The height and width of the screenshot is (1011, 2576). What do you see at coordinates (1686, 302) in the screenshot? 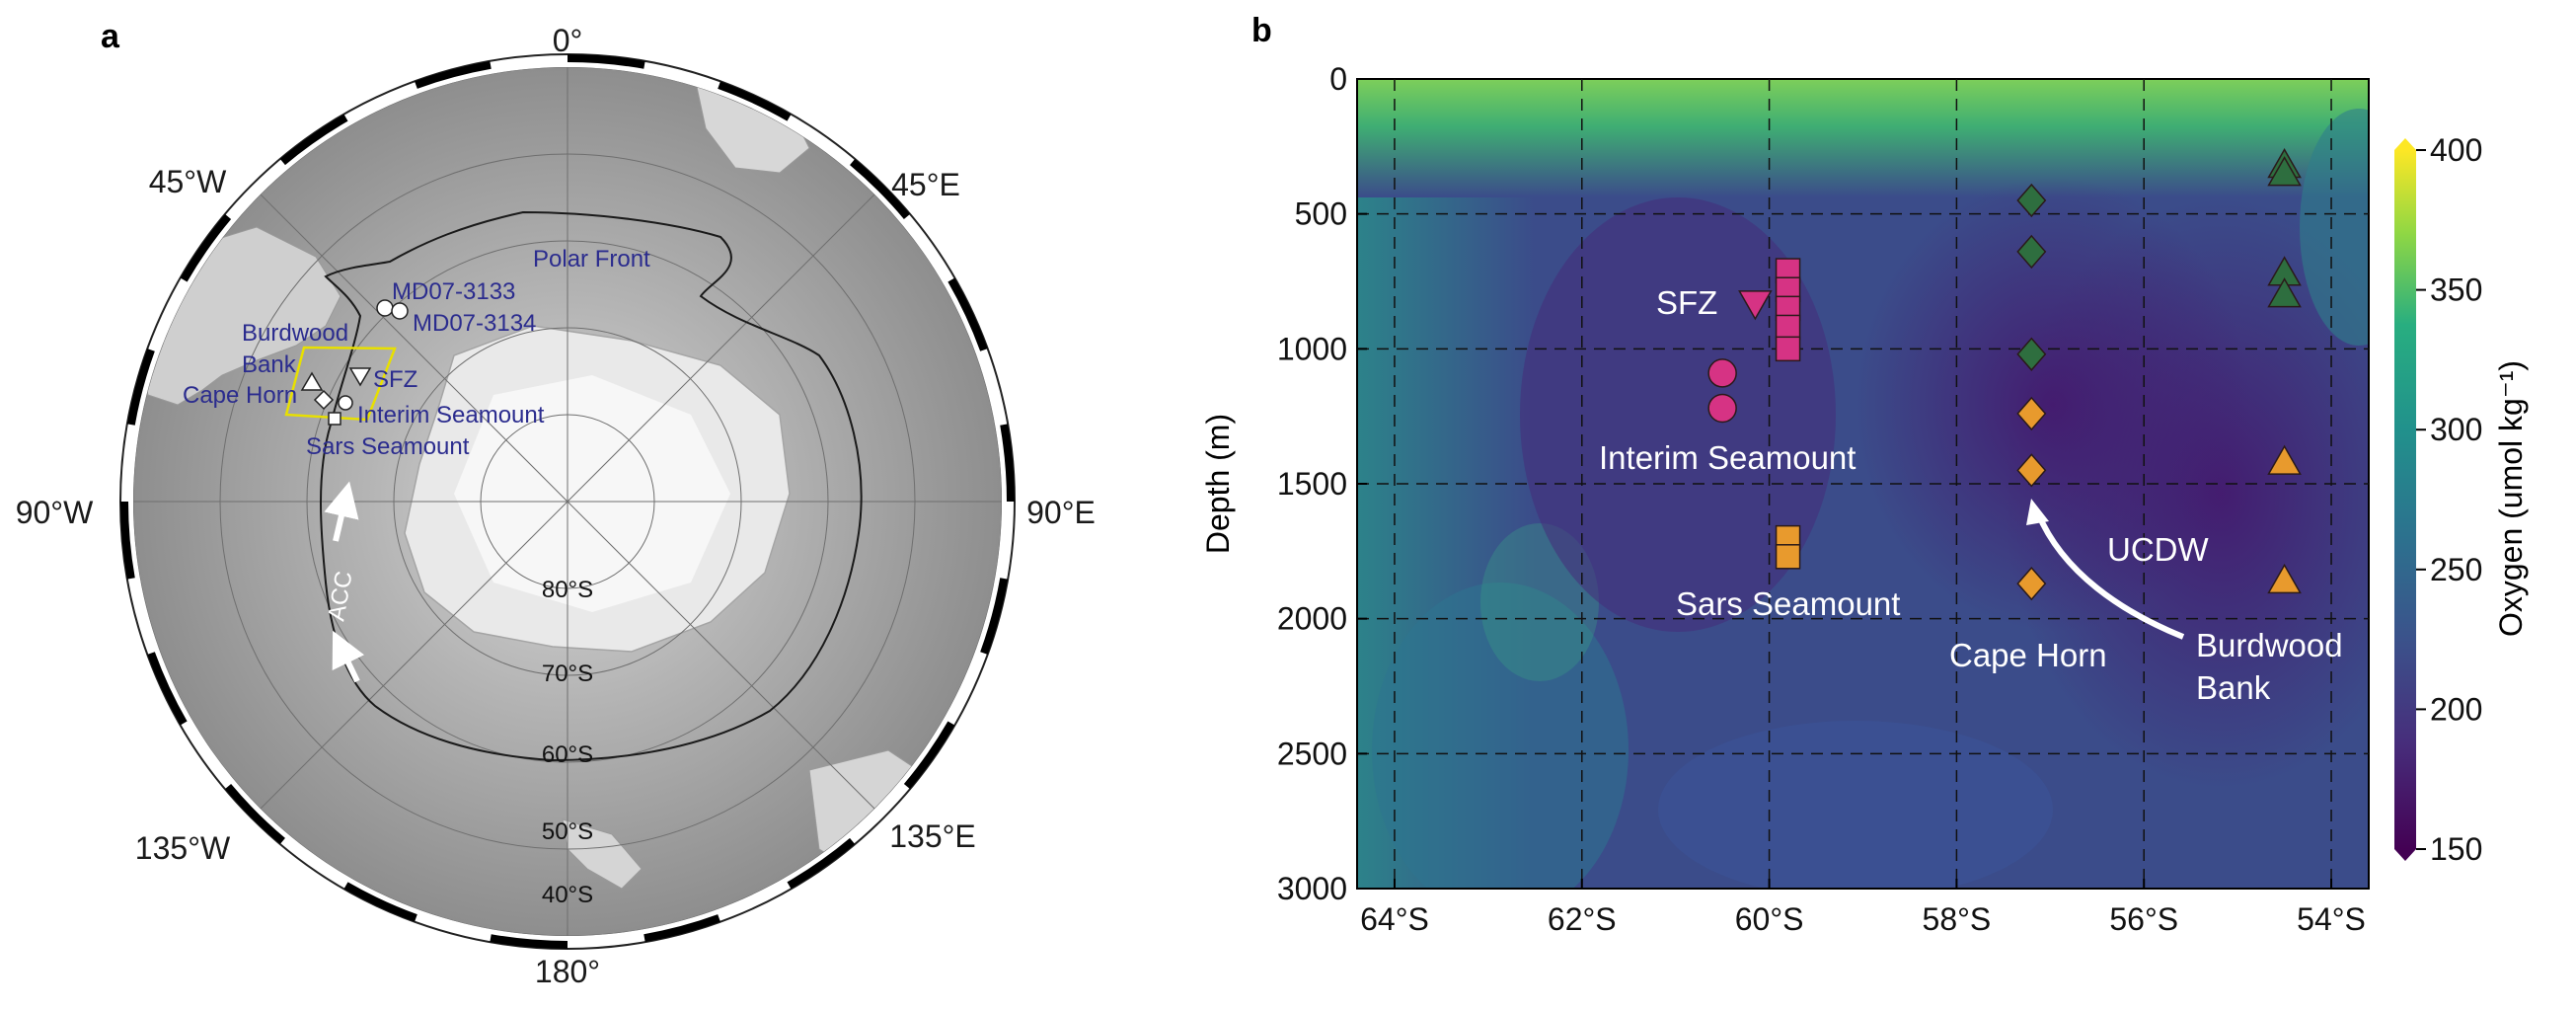
I see `sfz-annotation: SFZ` at bounding box center [1686, 302].